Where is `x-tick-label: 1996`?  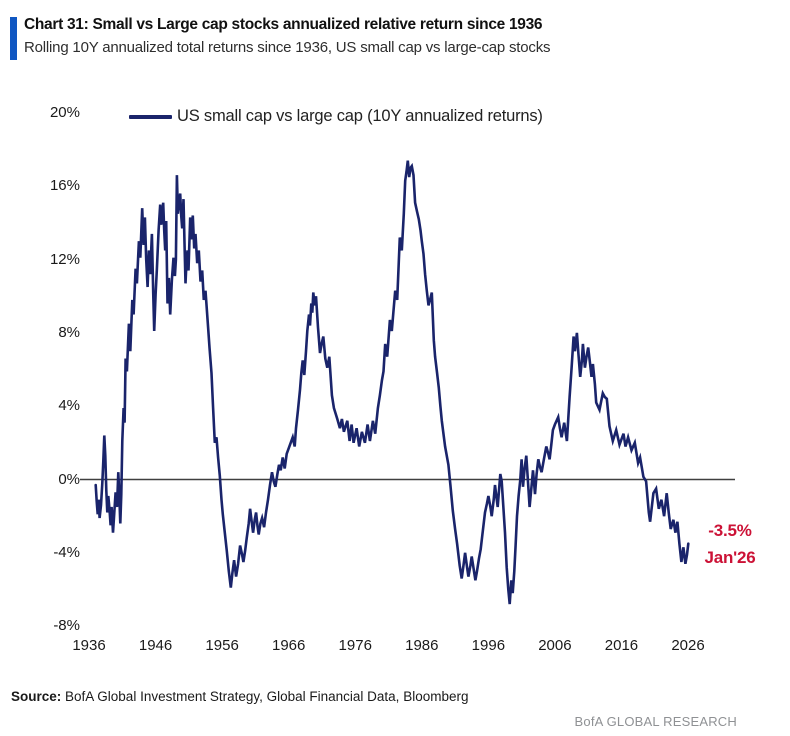
x-tick-label: 1996 is located at coordinates (488, 645).